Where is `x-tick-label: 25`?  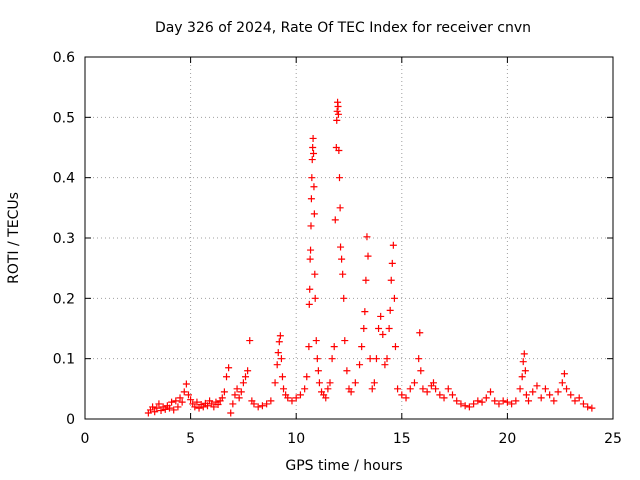 x-tick-label: 25 is located at coordinates (613, 439).